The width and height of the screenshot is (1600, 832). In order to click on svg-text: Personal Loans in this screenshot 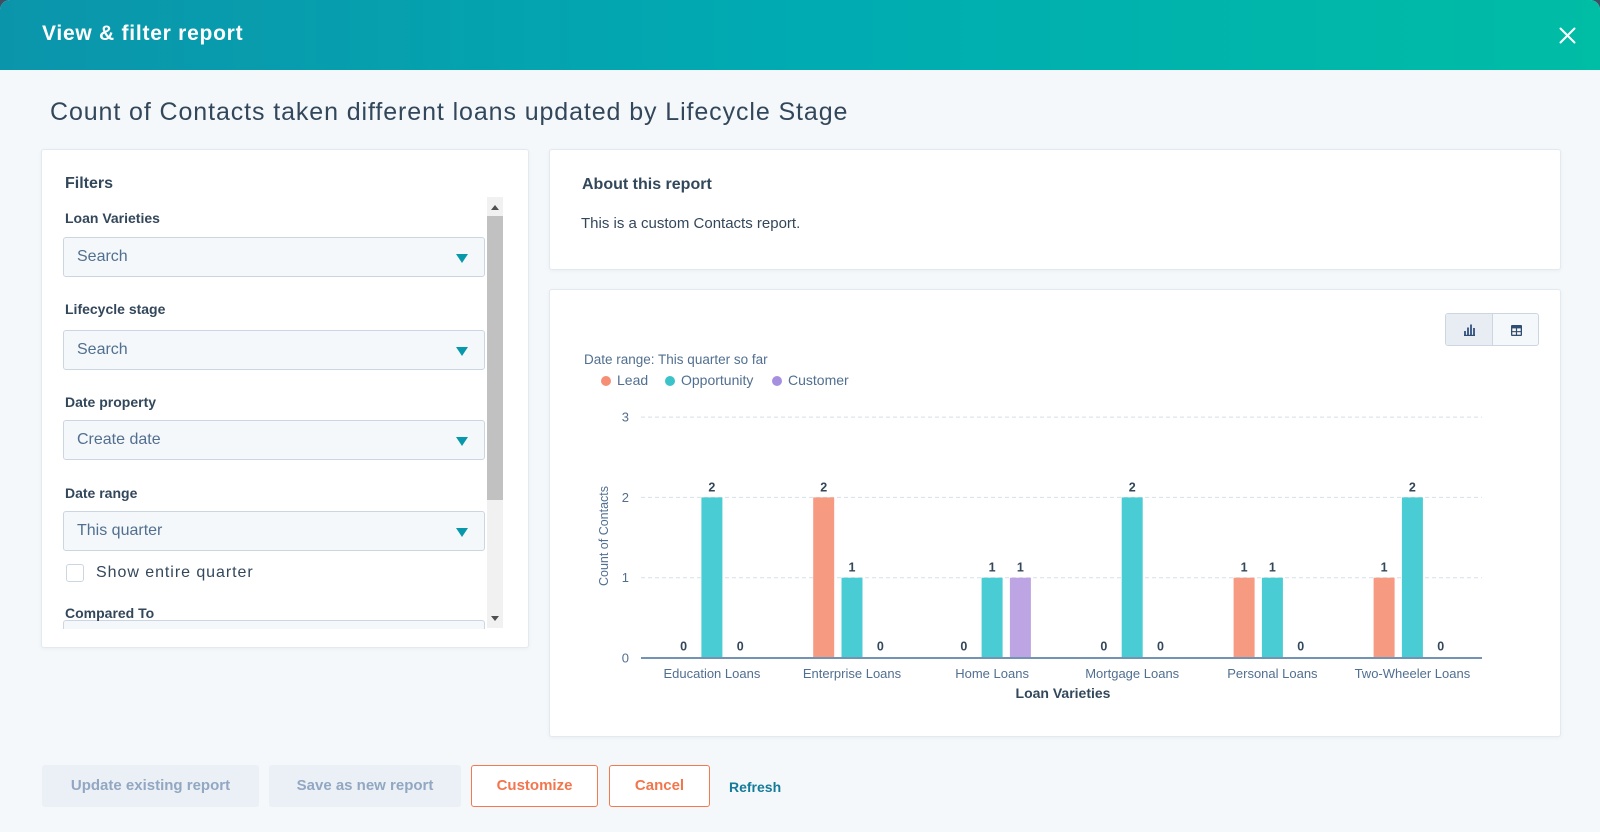, I will do `click(1272, 673)`.